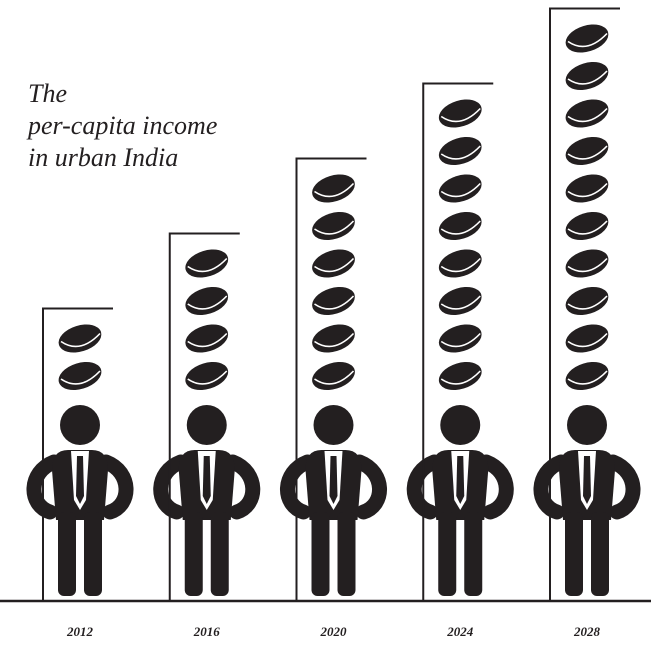 The height and width of the screenshot is (647, 651). I want to click on chart-title: per-capita income, so click(121, 125).